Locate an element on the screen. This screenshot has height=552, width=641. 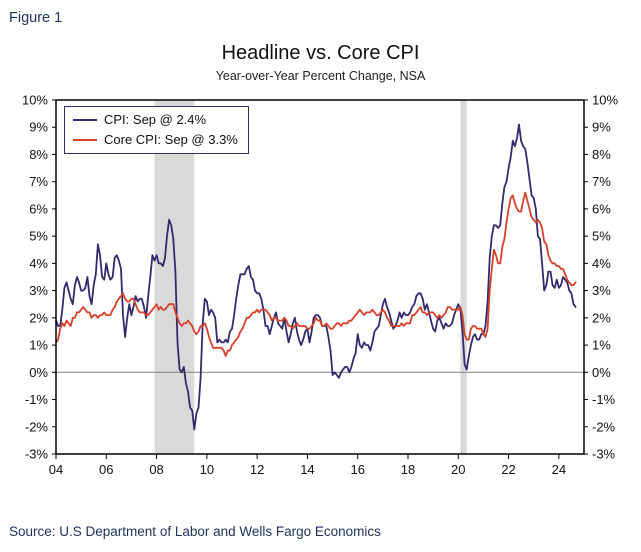
y-axis-tick-label-left: 2% is located at coordinates (38, 317).